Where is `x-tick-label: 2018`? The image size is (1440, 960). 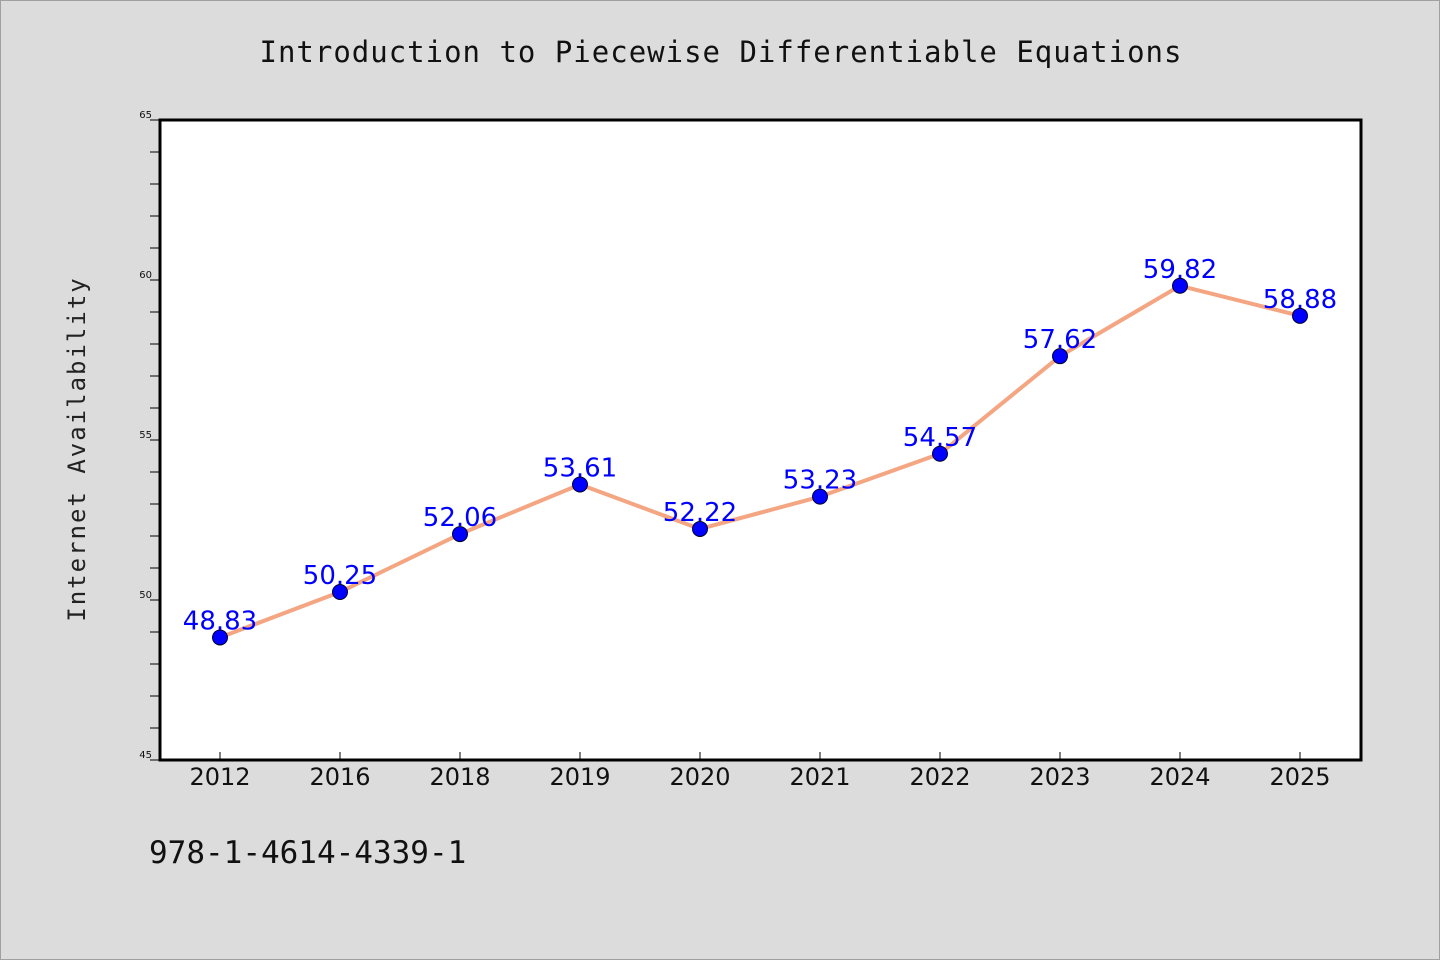 x-tick-label: 2018 is located at coordinates (459, 777).